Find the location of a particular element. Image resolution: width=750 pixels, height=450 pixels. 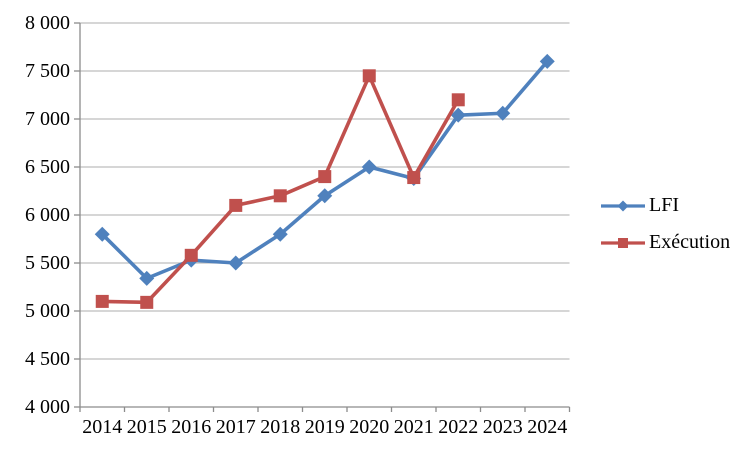

y-tick-label: 4 500 is located at coordinates (47, 359).